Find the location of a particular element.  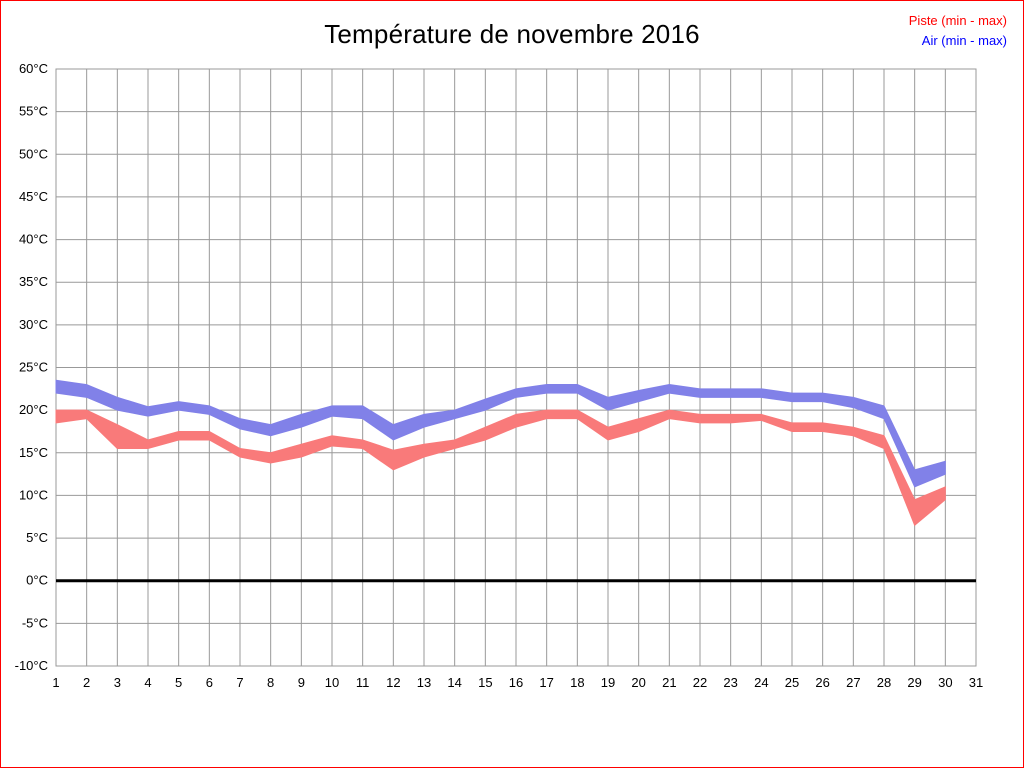

y-tick-label: 45°C is located at coordinates (33, 196).